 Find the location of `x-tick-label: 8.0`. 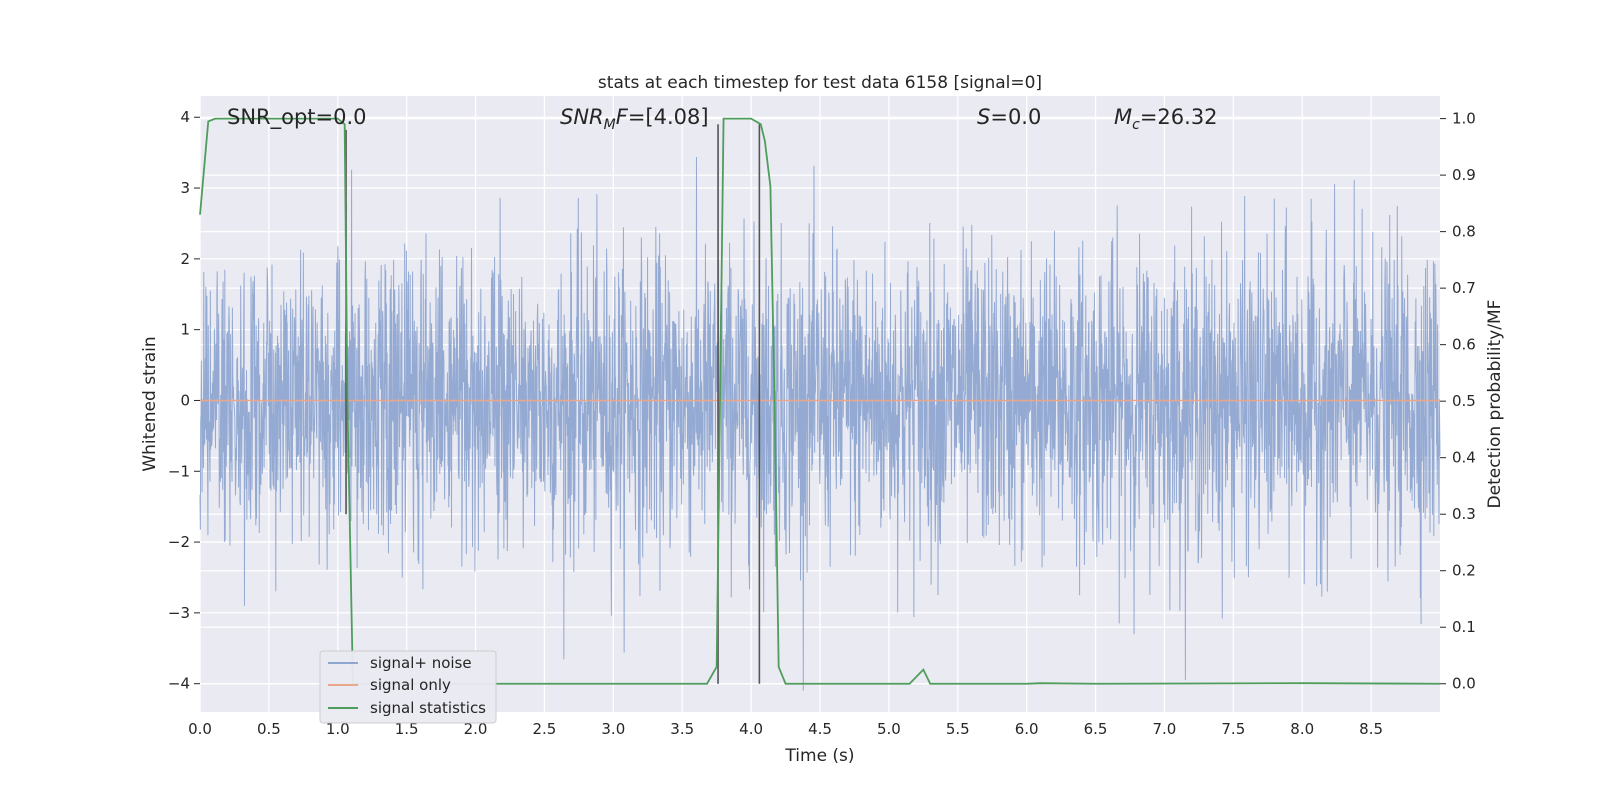

x-tick-label: 8.0 is located at coordinates (1302, 729).